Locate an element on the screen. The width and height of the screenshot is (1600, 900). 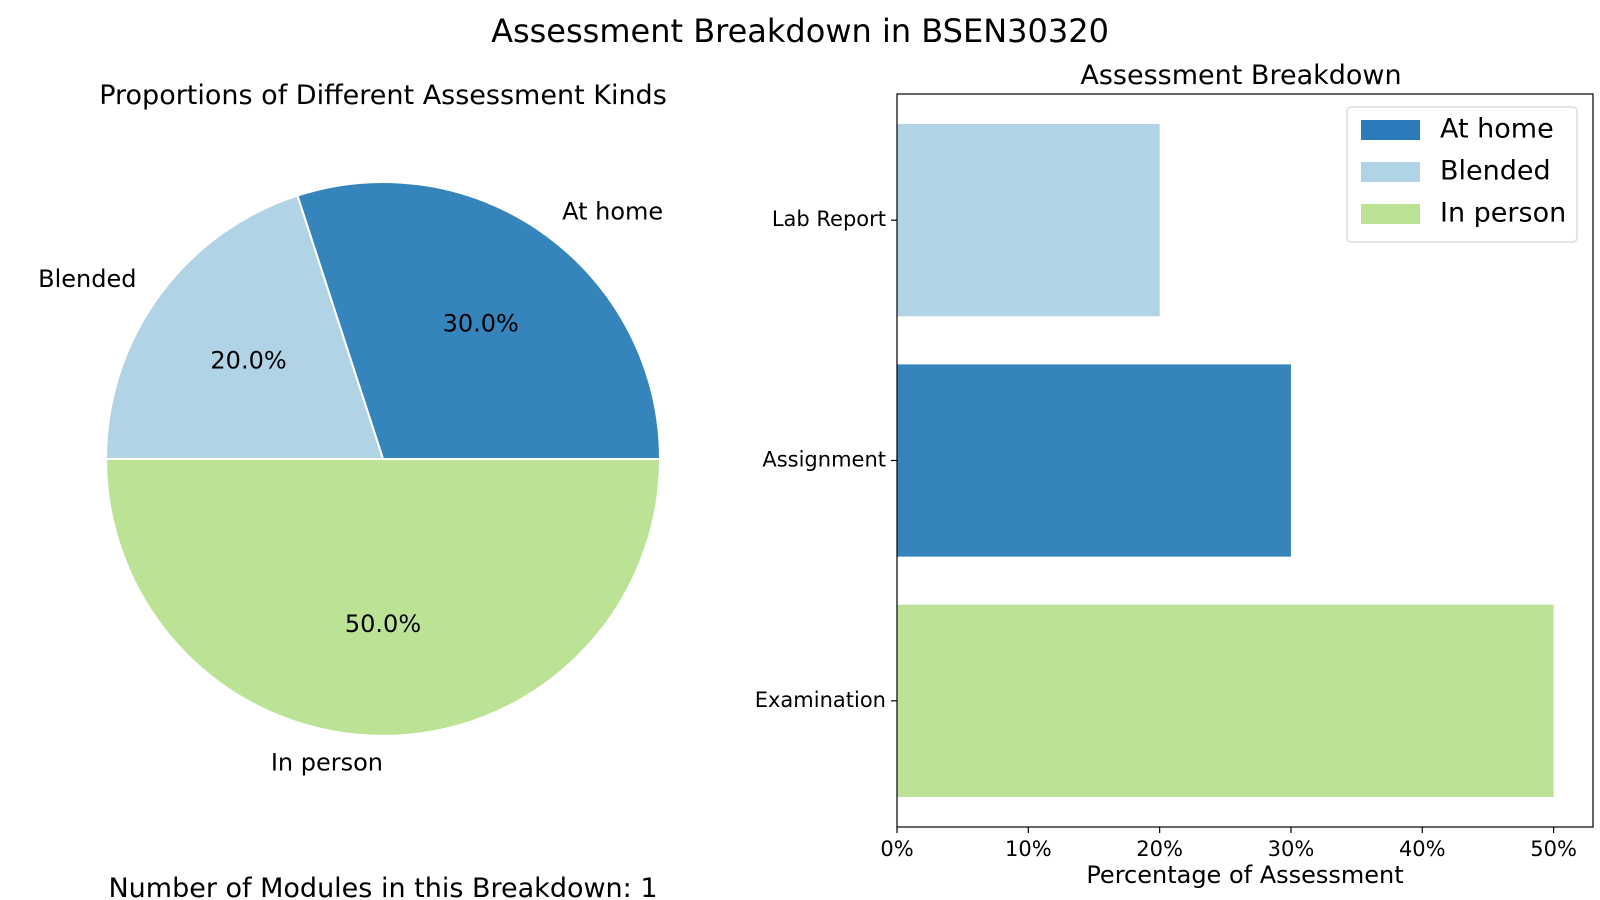
x-tick-label: 30% is located at coordinates (1291, 849).